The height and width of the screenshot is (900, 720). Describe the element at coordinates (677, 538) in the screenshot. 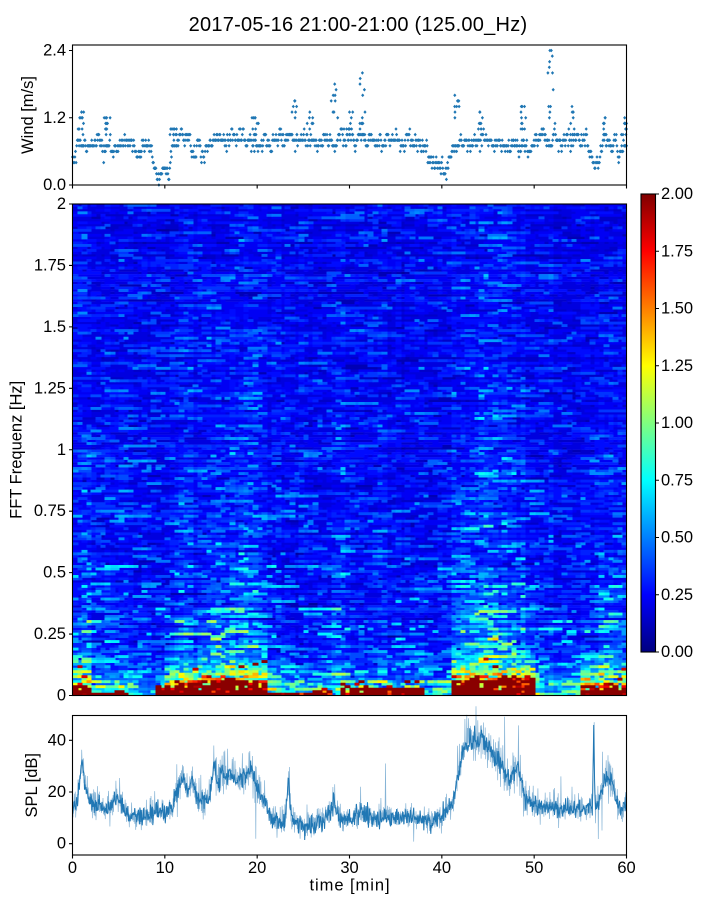

I see `svg-text: 0.50` at that location.